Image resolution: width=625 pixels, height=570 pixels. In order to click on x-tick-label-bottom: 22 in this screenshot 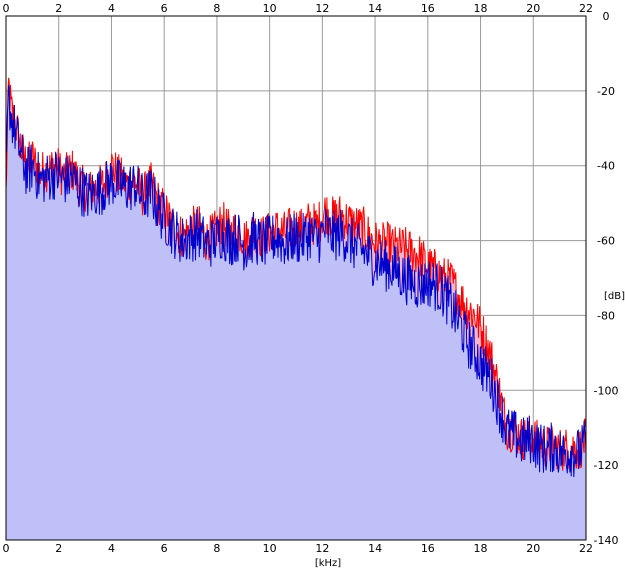, I will do `click(586, 548)`.